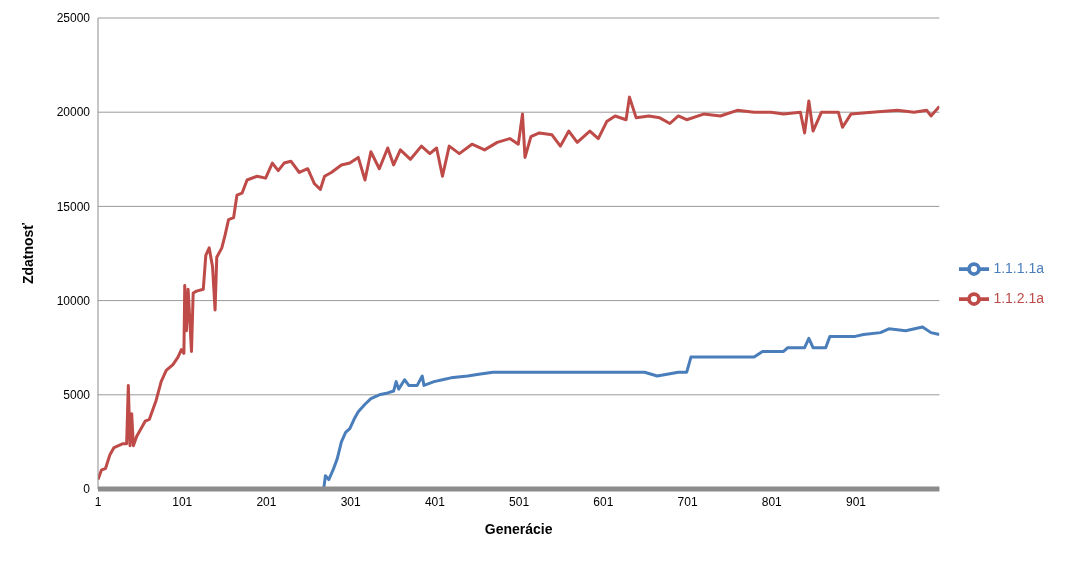 The width and height of the screenshot is (1072, 567). What do you see at coordinates (73, 18) in the screenshot?
I see `y-tick-label: 25000` at bounding box center [73, 18].